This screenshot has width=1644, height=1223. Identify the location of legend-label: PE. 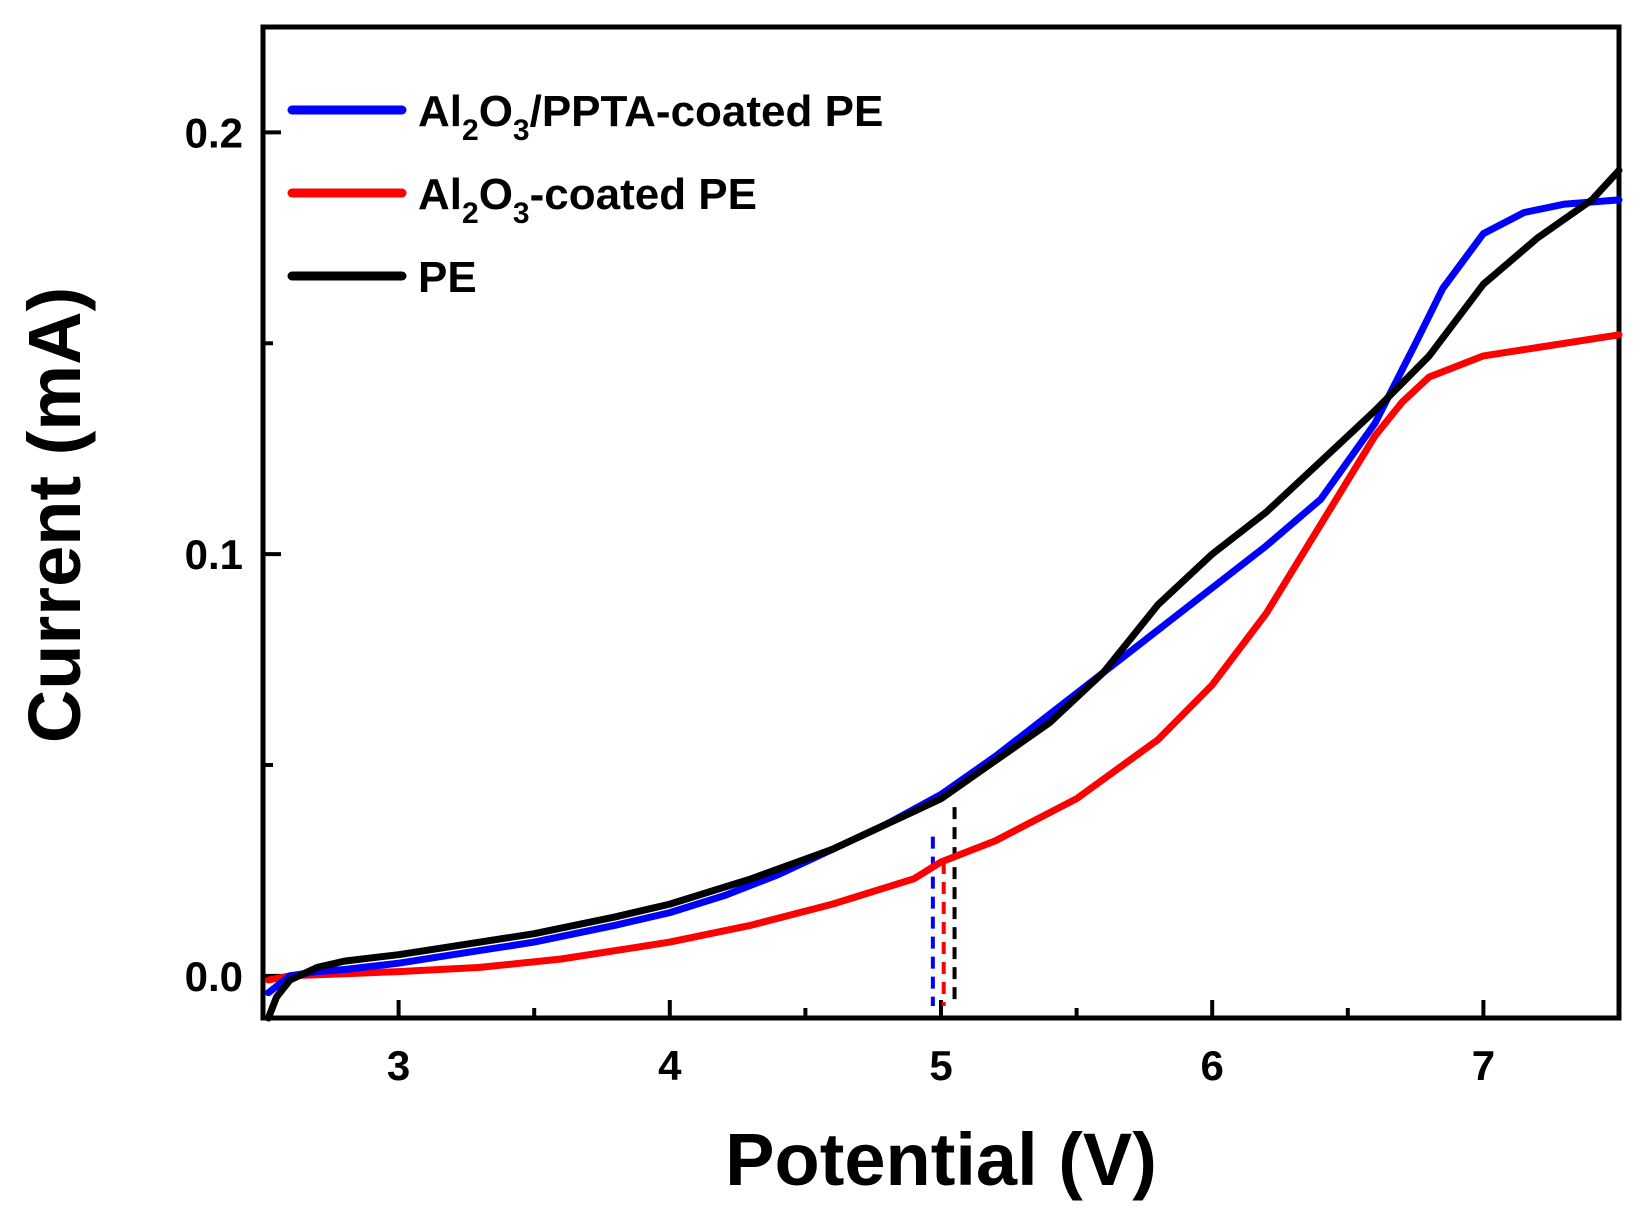
(447, 277).